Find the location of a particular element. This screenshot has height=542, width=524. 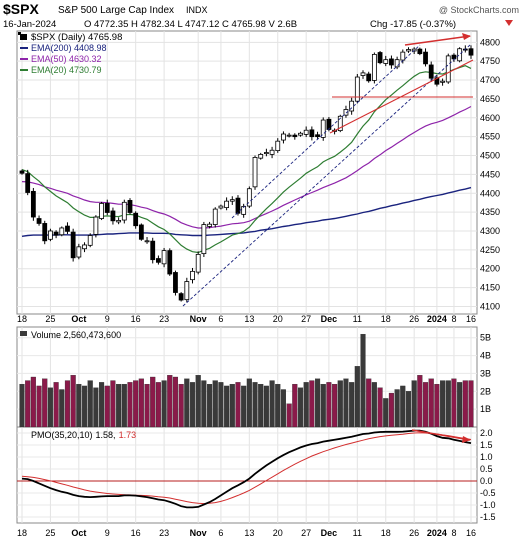

pmo-label-prefix: PMO(35,20,10) is located at coordinates (62, 435).